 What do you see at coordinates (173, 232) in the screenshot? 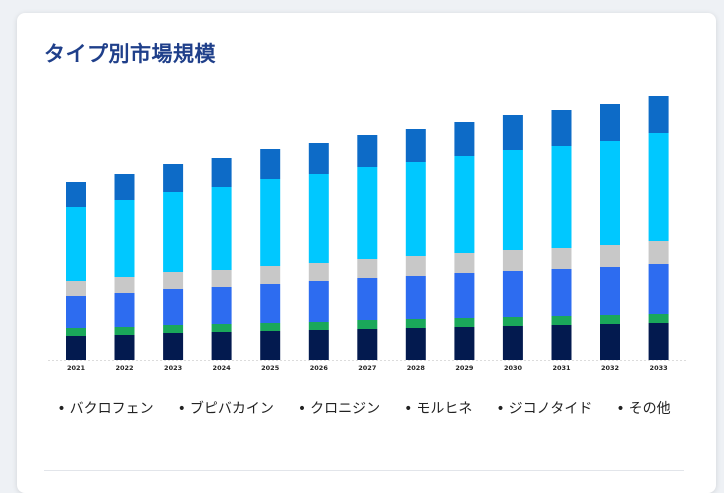
I see `bar-segment-2023-s4` at bounding box center [173, 232].